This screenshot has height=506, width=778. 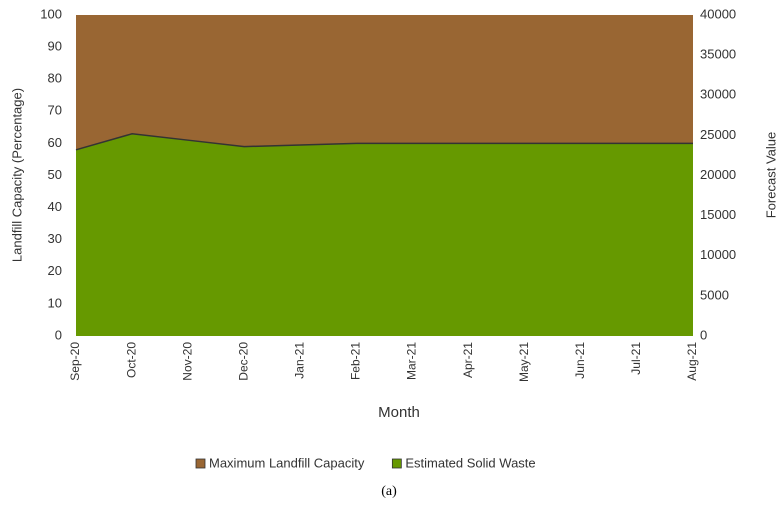 I want to click on y-tick-label: 90, so click(x=55, y=46).